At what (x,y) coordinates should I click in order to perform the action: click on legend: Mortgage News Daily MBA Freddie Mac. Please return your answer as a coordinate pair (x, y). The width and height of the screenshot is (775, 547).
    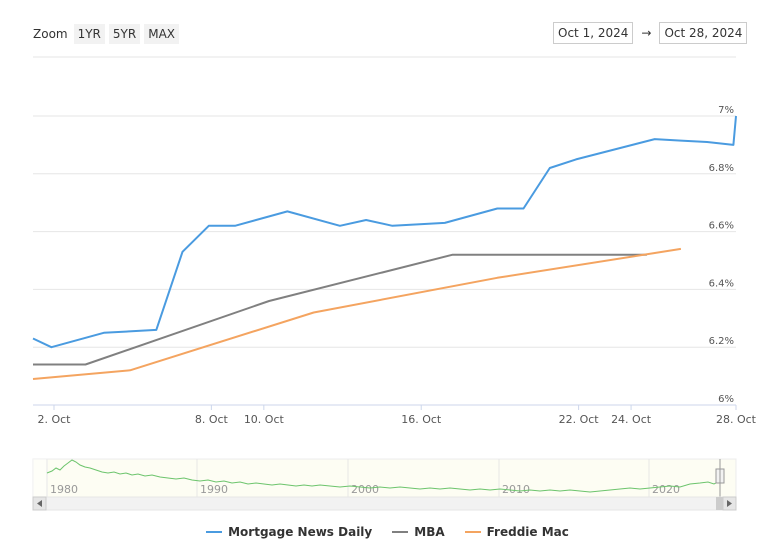
    Looking at the image, I should click on (387, 532).